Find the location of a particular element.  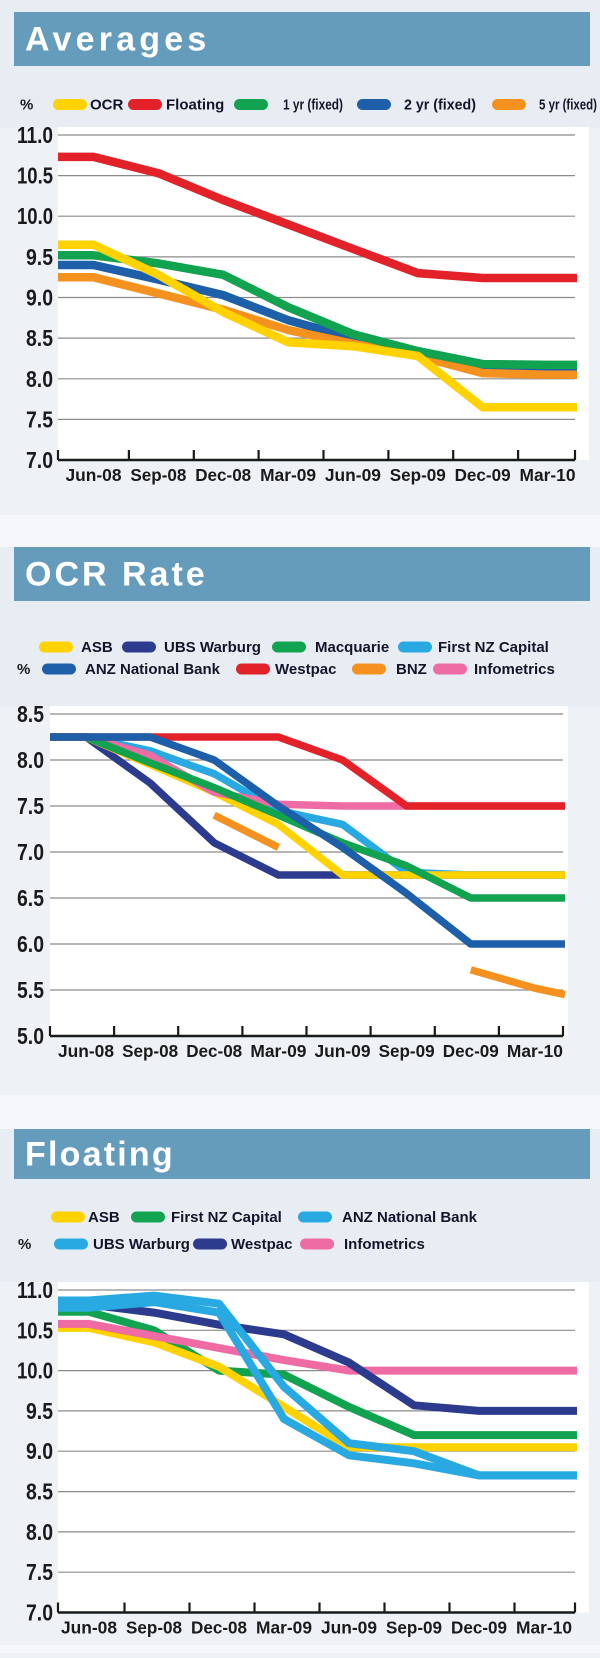

svg-text: Averages is located at coordinates (117, 40).